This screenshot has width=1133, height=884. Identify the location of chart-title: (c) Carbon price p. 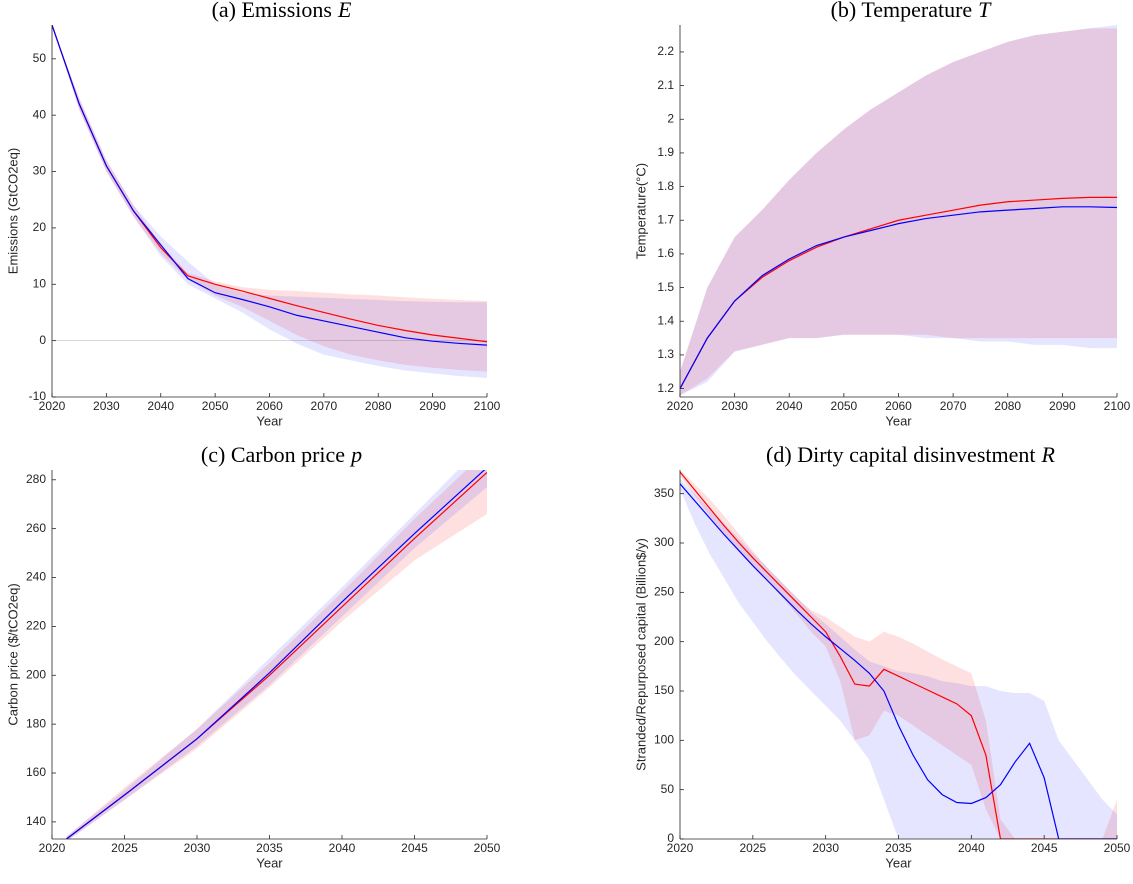
(281, 454).